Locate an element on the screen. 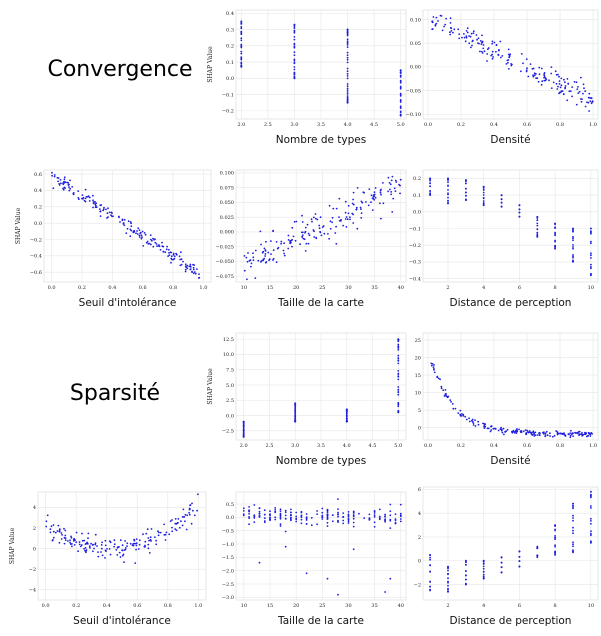 This screenshot has width=601, height=636. x-axis-label: Taille de la carte is located at coordinates (320, 303).